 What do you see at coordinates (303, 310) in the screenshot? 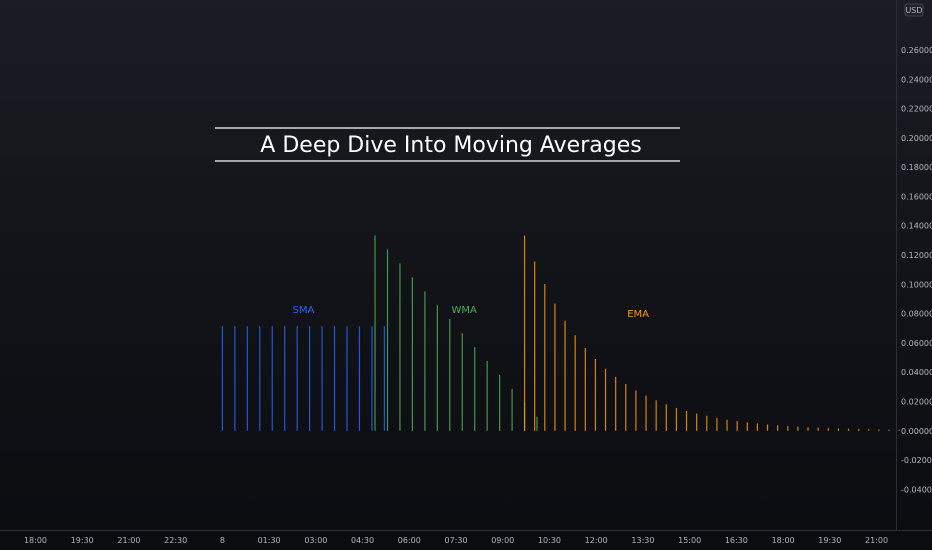
I see `sma-label: SMA` at bounding box center [303, 310].